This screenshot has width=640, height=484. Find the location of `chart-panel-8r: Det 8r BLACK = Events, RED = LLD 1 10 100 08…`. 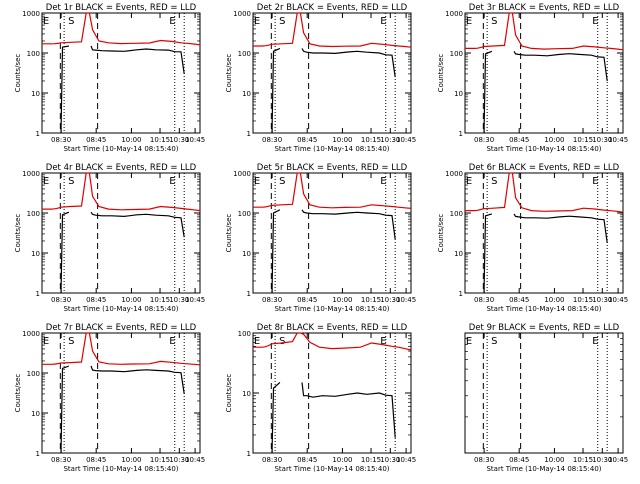

chart-panel-8r: Det 8r BLACK = Events, RED = LLD 1 10 100 08… is located at coordinates (320, 398).